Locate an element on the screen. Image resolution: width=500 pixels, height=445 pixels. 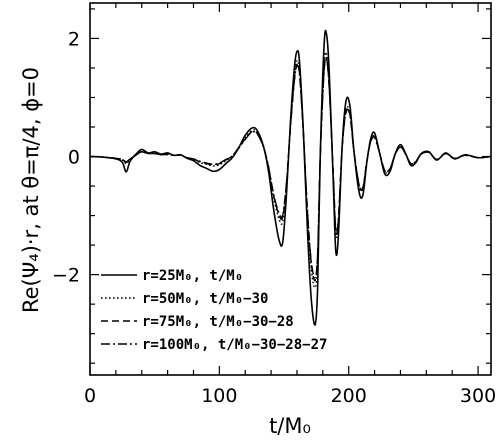
x-tick-label: 0 is located at coordinates (90, 396).